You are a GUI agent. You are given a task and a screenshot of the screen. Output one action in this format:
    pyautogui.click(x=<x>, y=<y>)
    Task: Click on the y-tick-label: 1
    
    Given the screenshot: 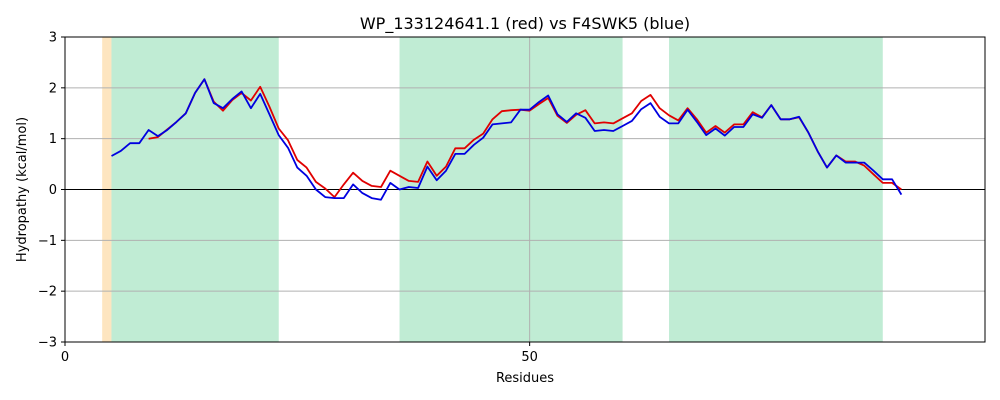 What is the action you would take?
    pyautogui.click(x=53, y=139)
    